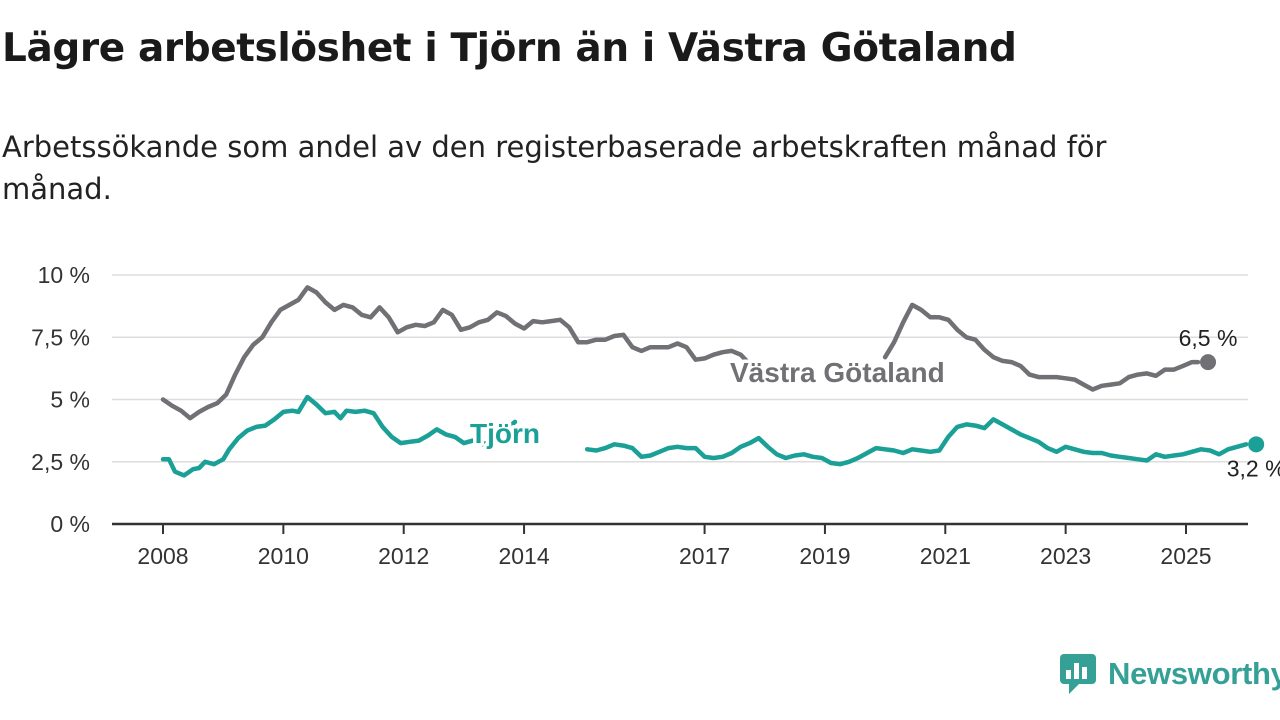  I want to click on x-tick-label: 2023, so click(1065, 556).